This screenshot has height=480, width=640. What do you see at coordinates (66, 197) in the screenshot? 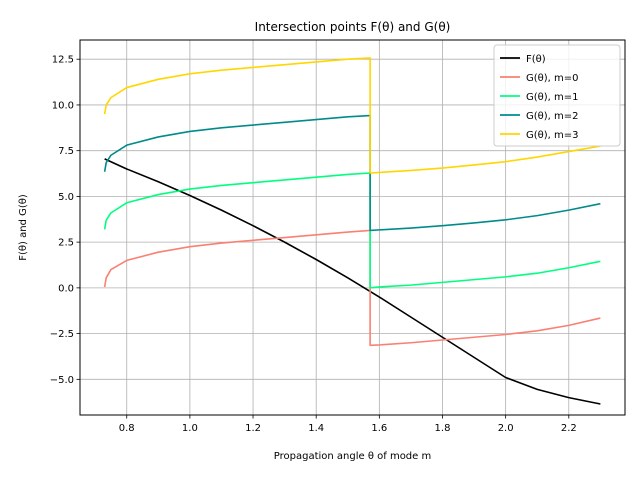
I see `y-tick-label: 5.0` at bounding box center [66, 197].